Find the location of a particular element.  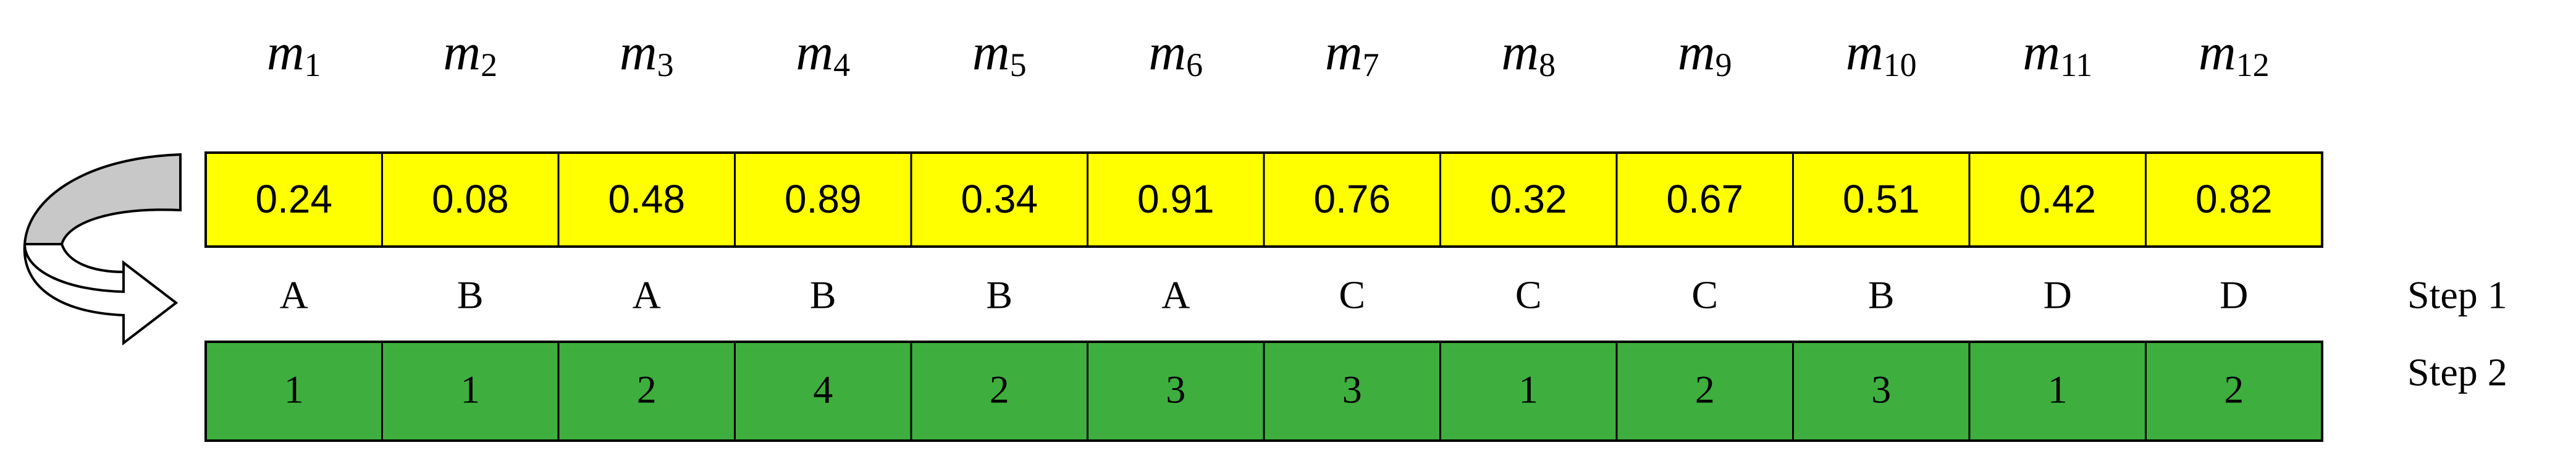

subscript: 5 is located at coordinates (1018, 64).